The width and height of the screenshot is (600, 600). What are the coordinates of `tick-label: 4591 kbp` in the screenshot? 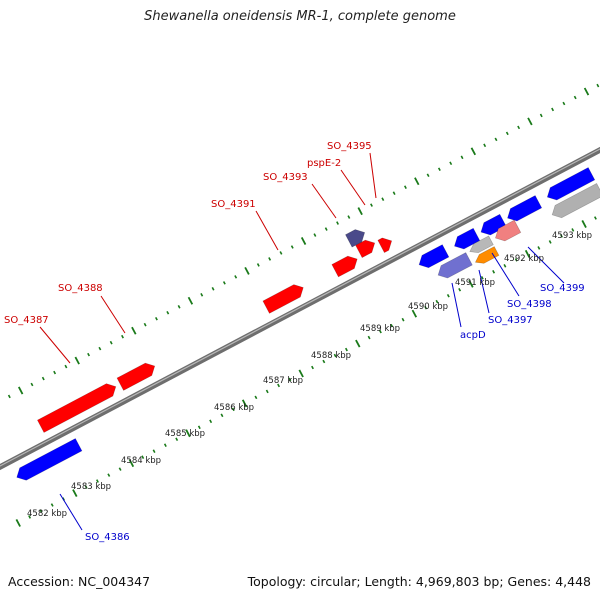 It's located at (475, 283).